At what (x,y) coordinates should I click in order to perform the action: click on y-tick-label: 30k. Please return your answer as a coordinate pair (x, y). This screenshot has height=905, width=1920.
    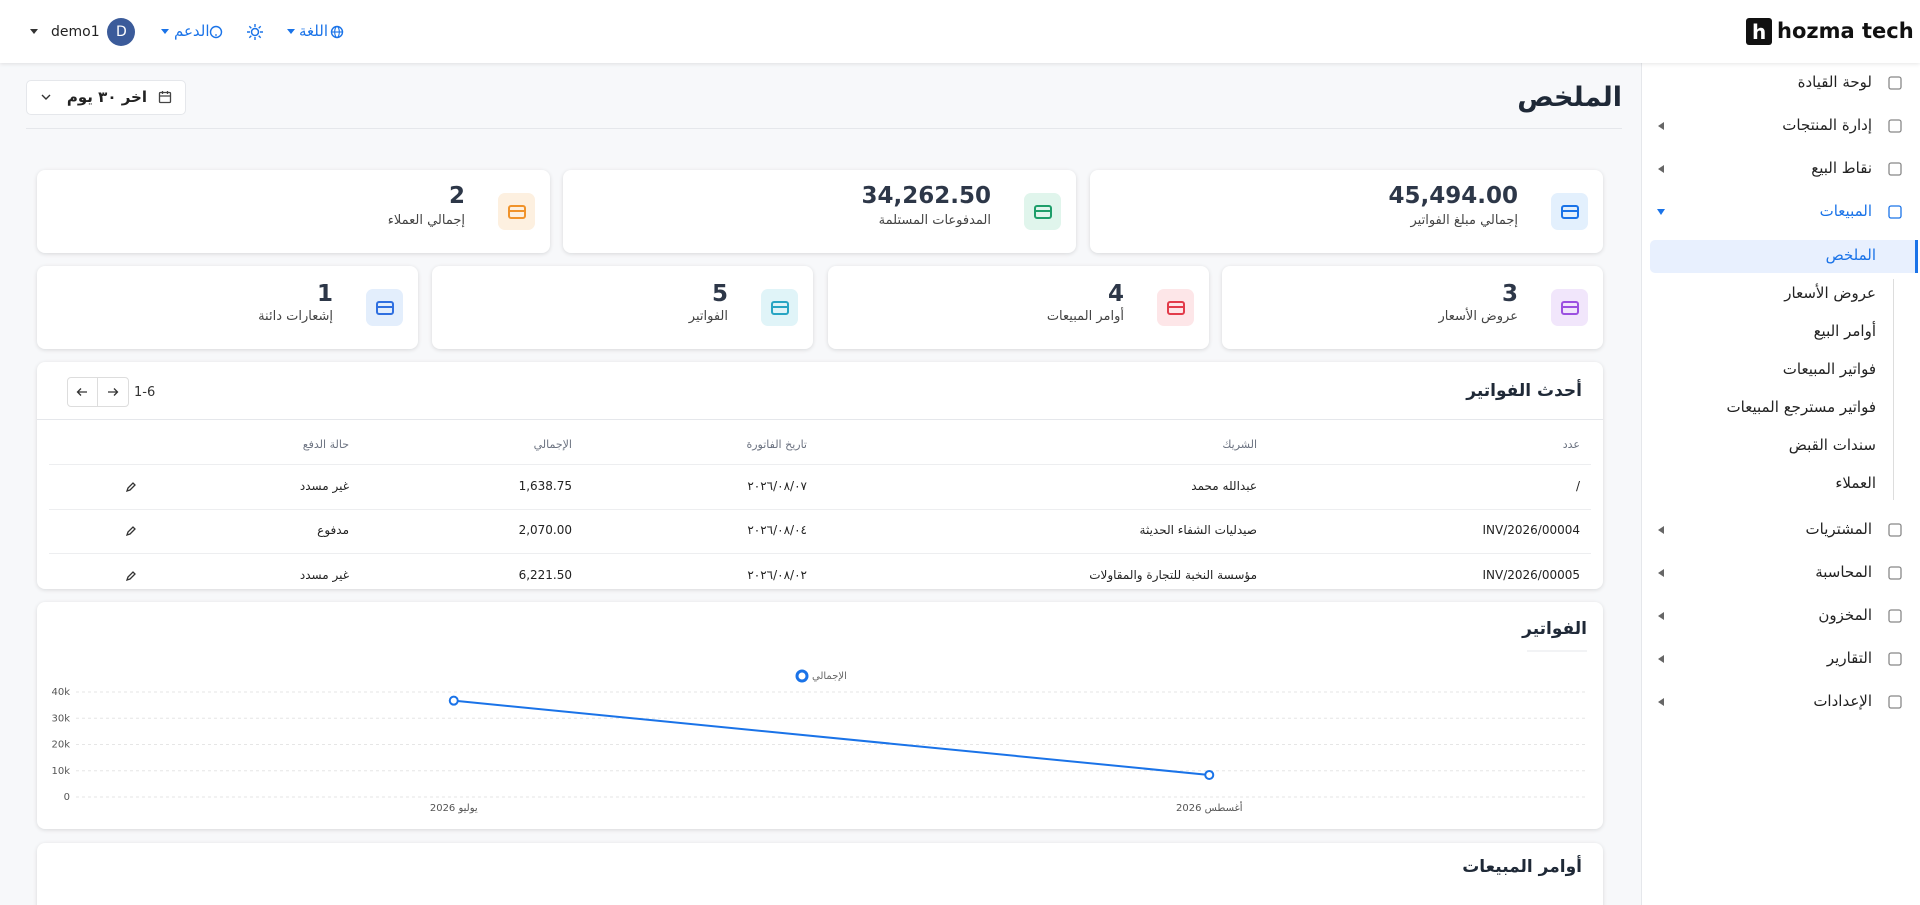
    Looking at the image, I should click on (60, 718).